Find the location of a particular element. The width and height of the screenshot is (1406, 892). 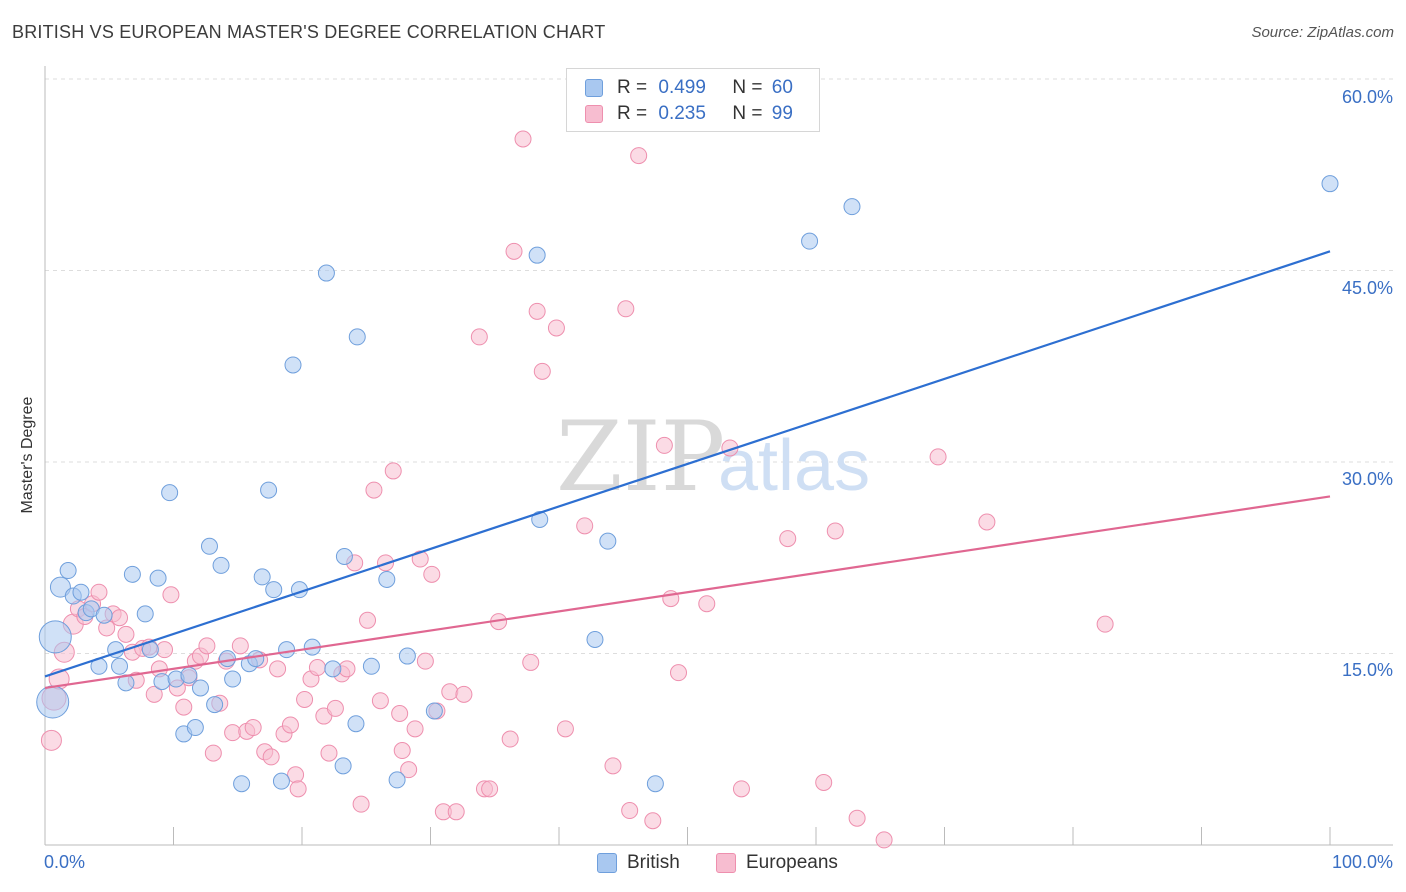

legend-row-british: R = 0.499 N = 60 is located at coordinates (689, 88).